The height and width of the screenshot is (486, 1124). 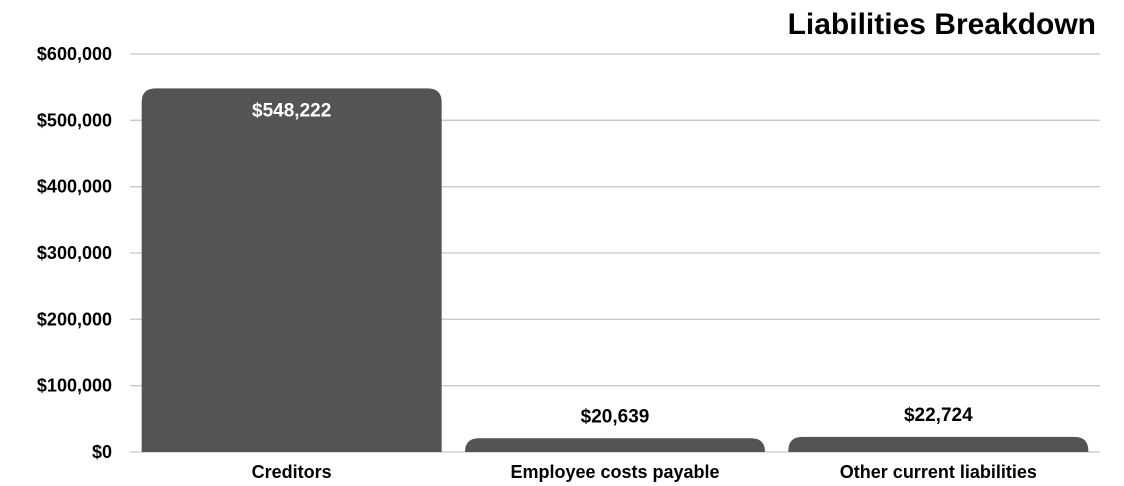 What do you see at coordinates (938, 472) in the screenshot?
I see `x-category-label: Other current liabilities` at bounding box center [938, 472].